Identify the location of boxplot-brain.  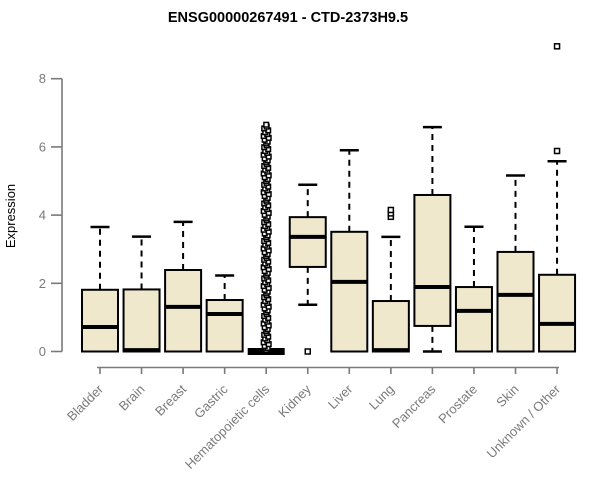
(141, 294).